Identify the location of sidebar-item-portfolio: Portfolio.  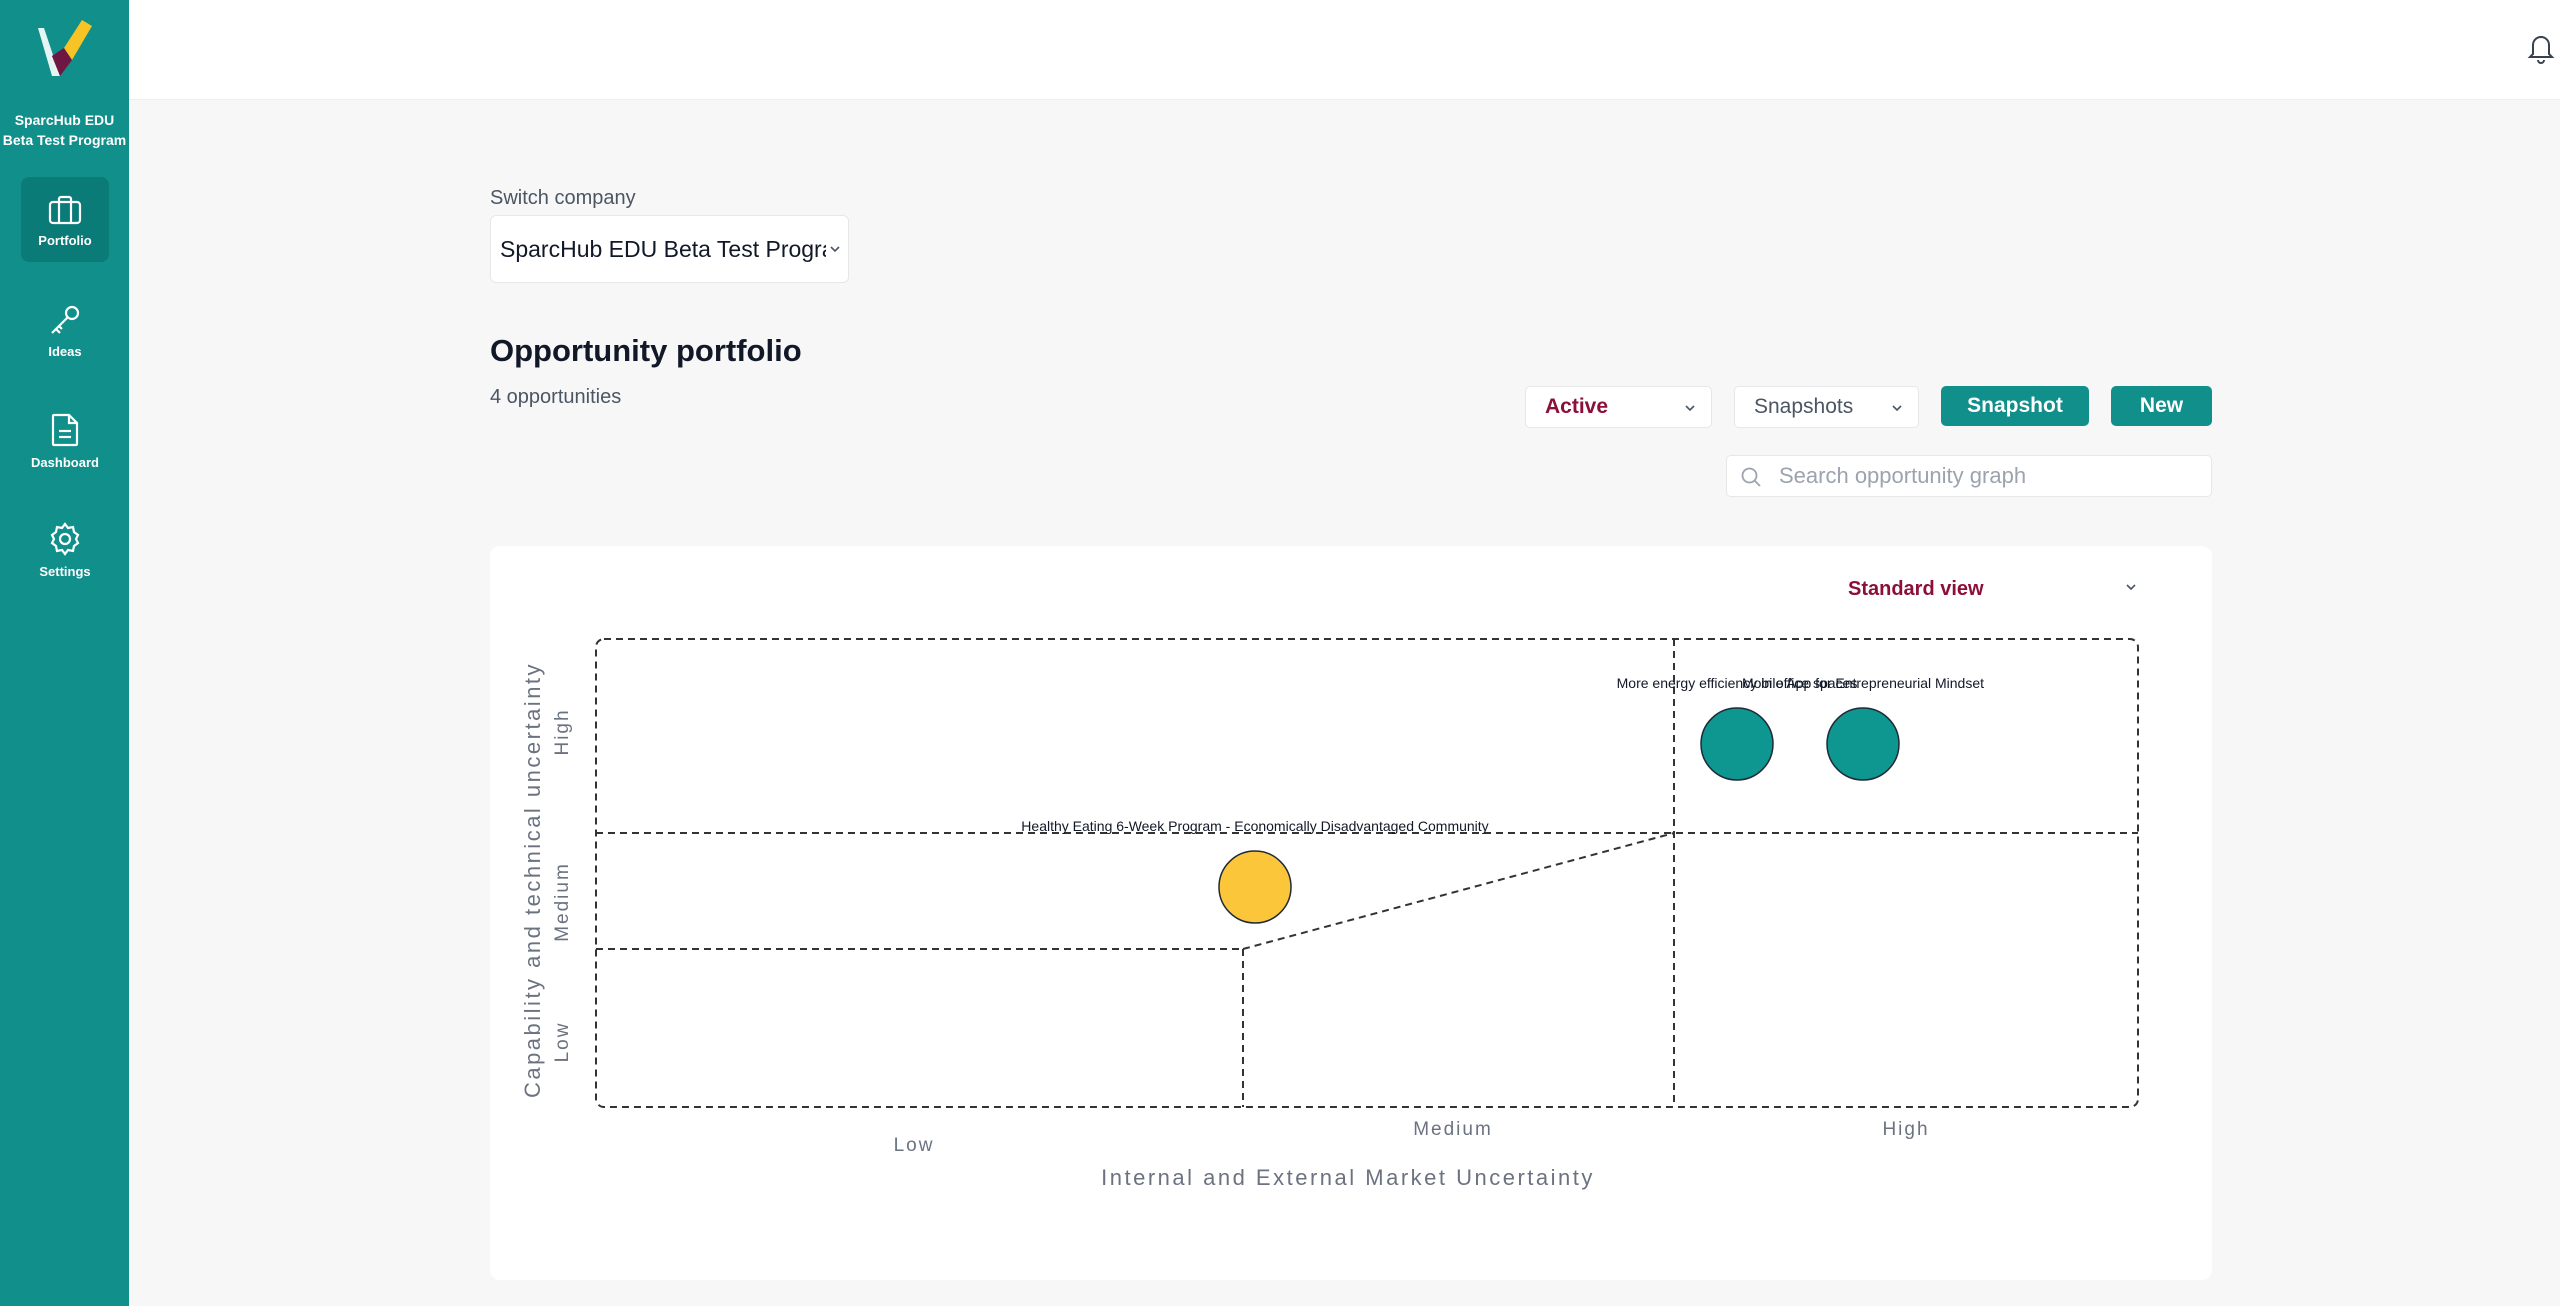
(65, 219).